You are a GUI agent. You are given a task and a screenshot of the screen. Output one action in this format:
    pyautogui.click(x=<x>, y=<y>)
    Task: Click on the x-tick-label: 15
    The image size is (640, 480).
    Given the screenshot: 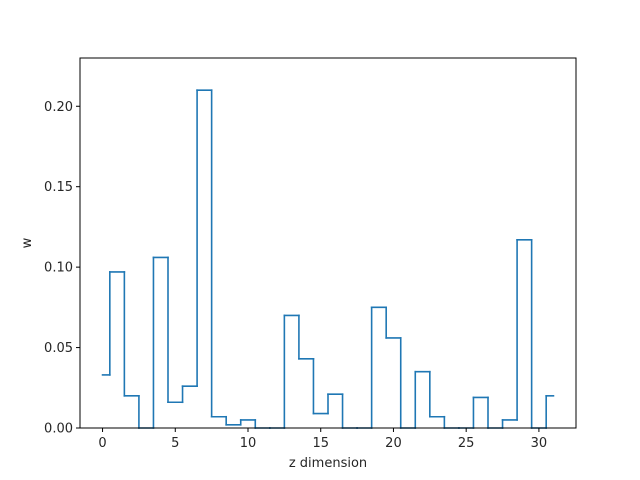 What is the action you would take?
    pyautogui.click(x=320, y=443)
    